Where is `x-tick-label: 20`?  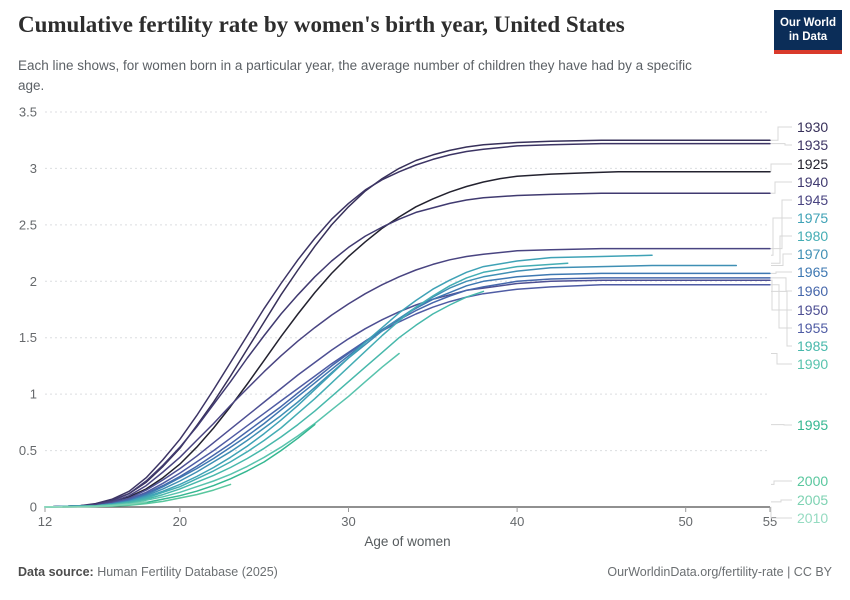 x-tick-label: 20 is located at coordinates (180, 521).